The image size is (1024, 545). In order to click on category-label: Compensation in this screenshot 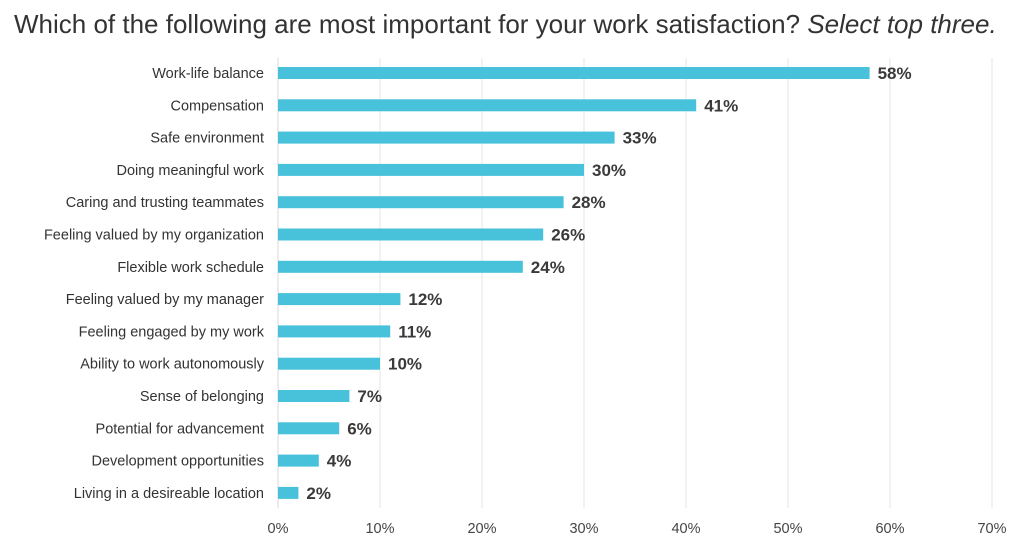, I will do `click(218, 106)`.